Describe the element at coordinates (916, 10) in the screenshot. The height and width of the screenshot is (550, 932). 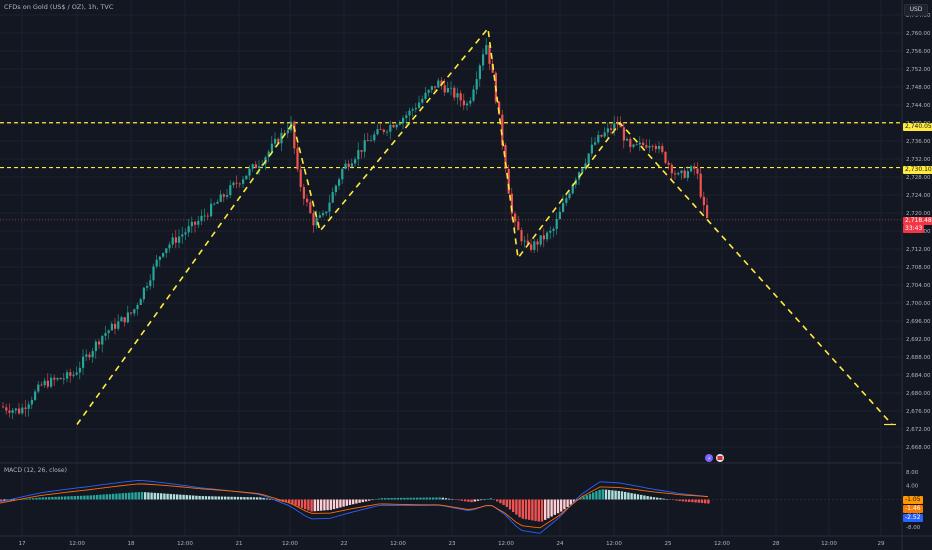
I see `currency-button: USD` at that location.